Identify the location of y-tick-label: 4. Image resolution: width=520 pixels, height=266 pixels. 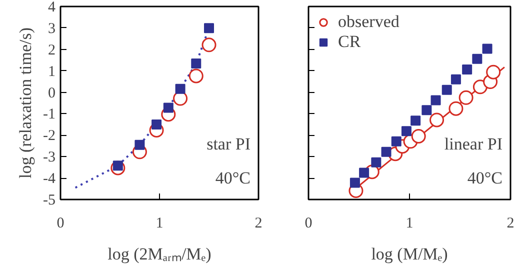
(52, 8).